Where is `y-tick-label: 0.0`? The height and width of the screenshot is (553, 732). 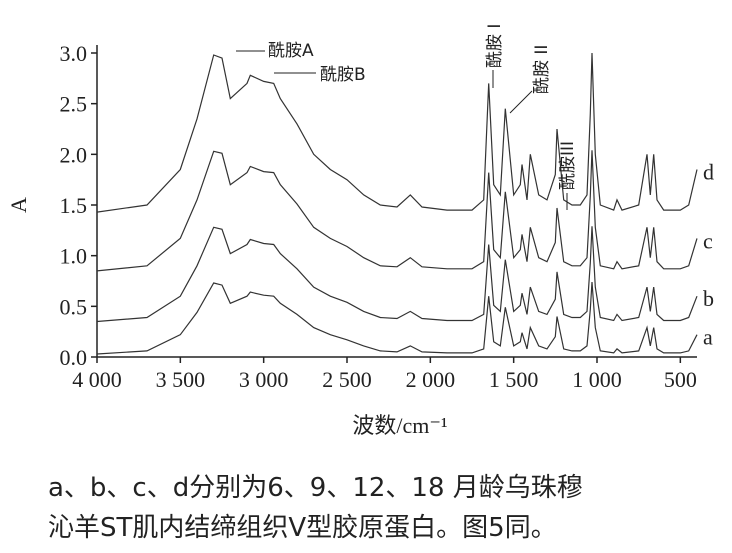 y-tick-label: 0.0 is located at coordinates (74, 357).